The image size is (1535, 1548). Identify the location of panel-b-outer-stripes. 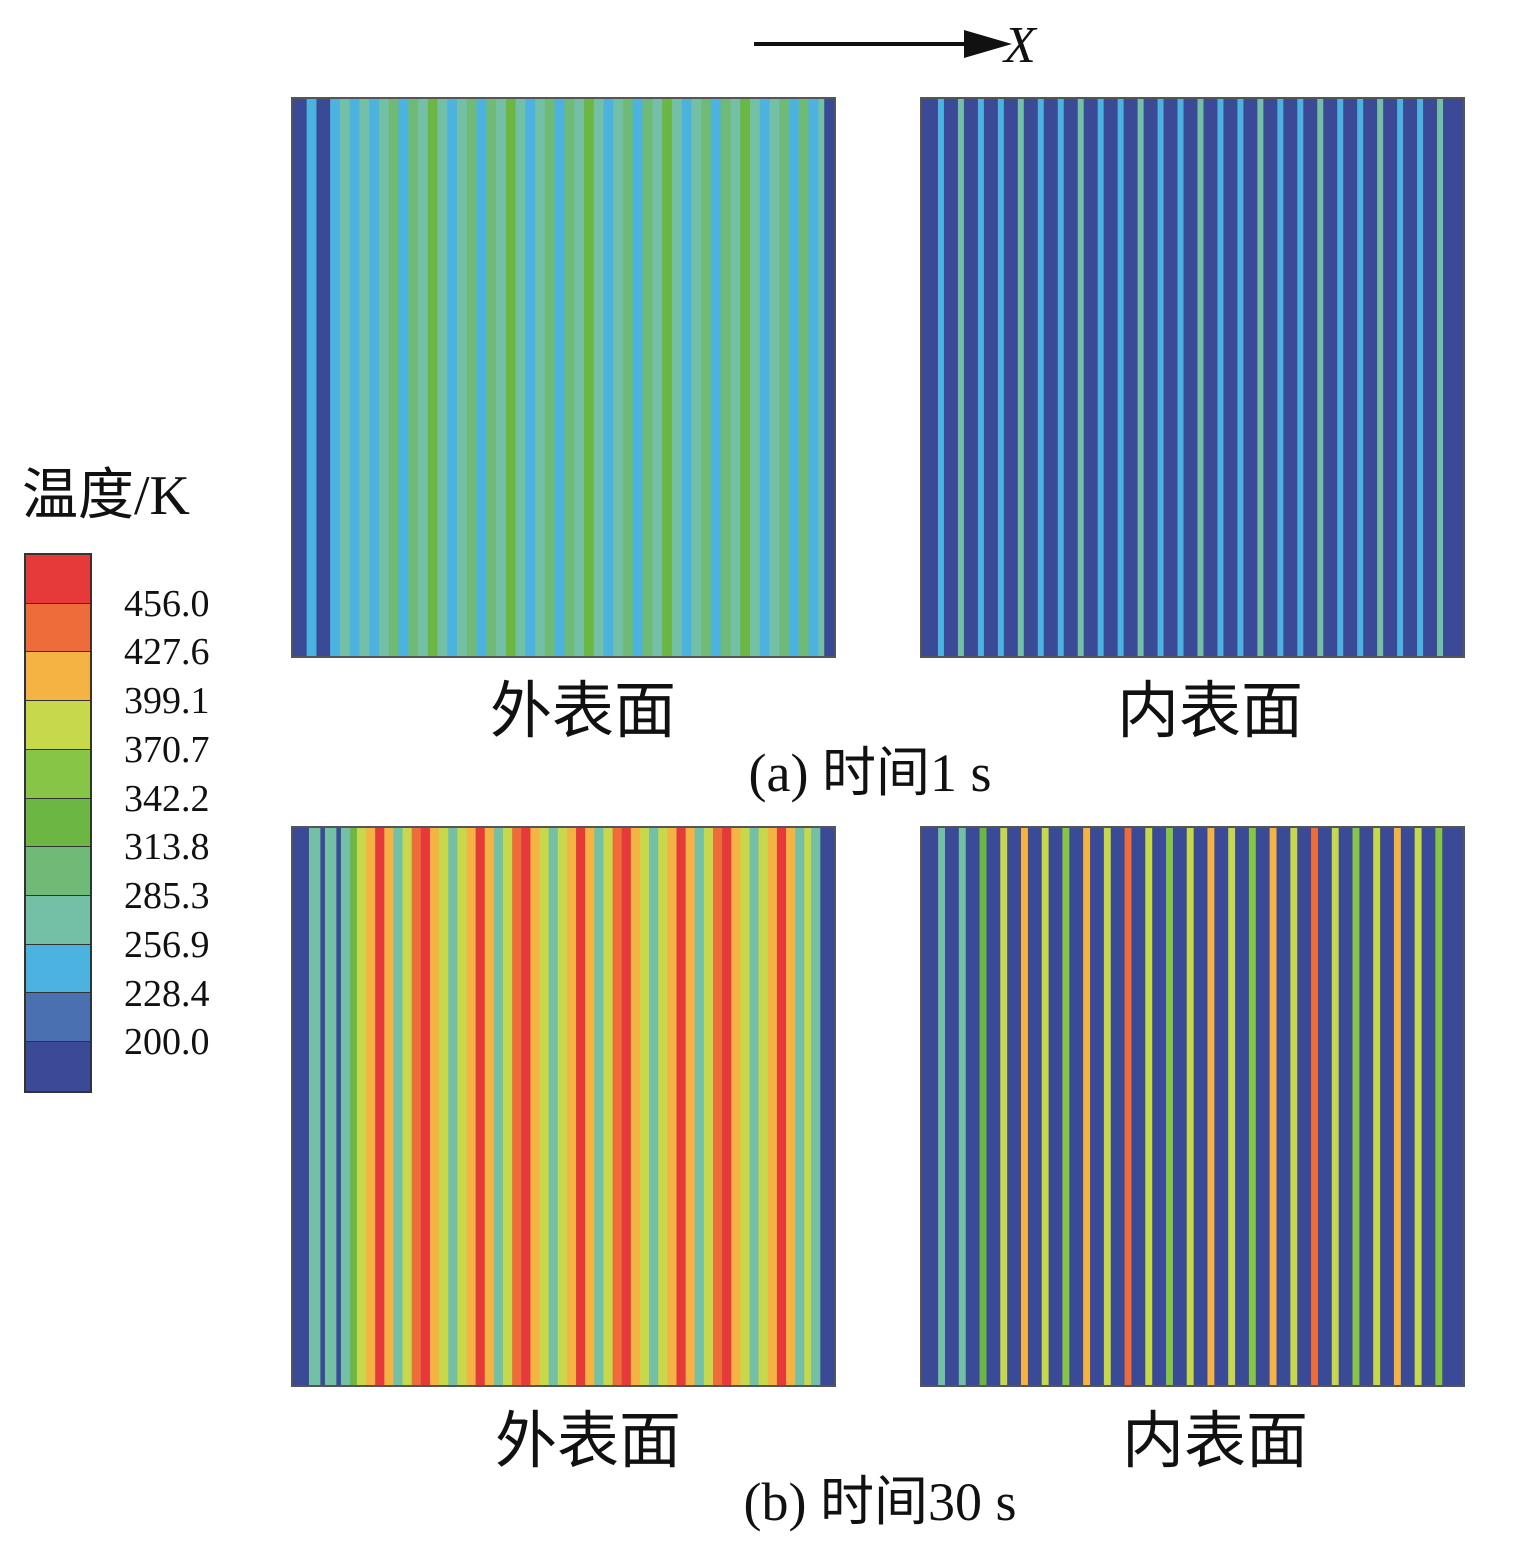
(563, 1106).